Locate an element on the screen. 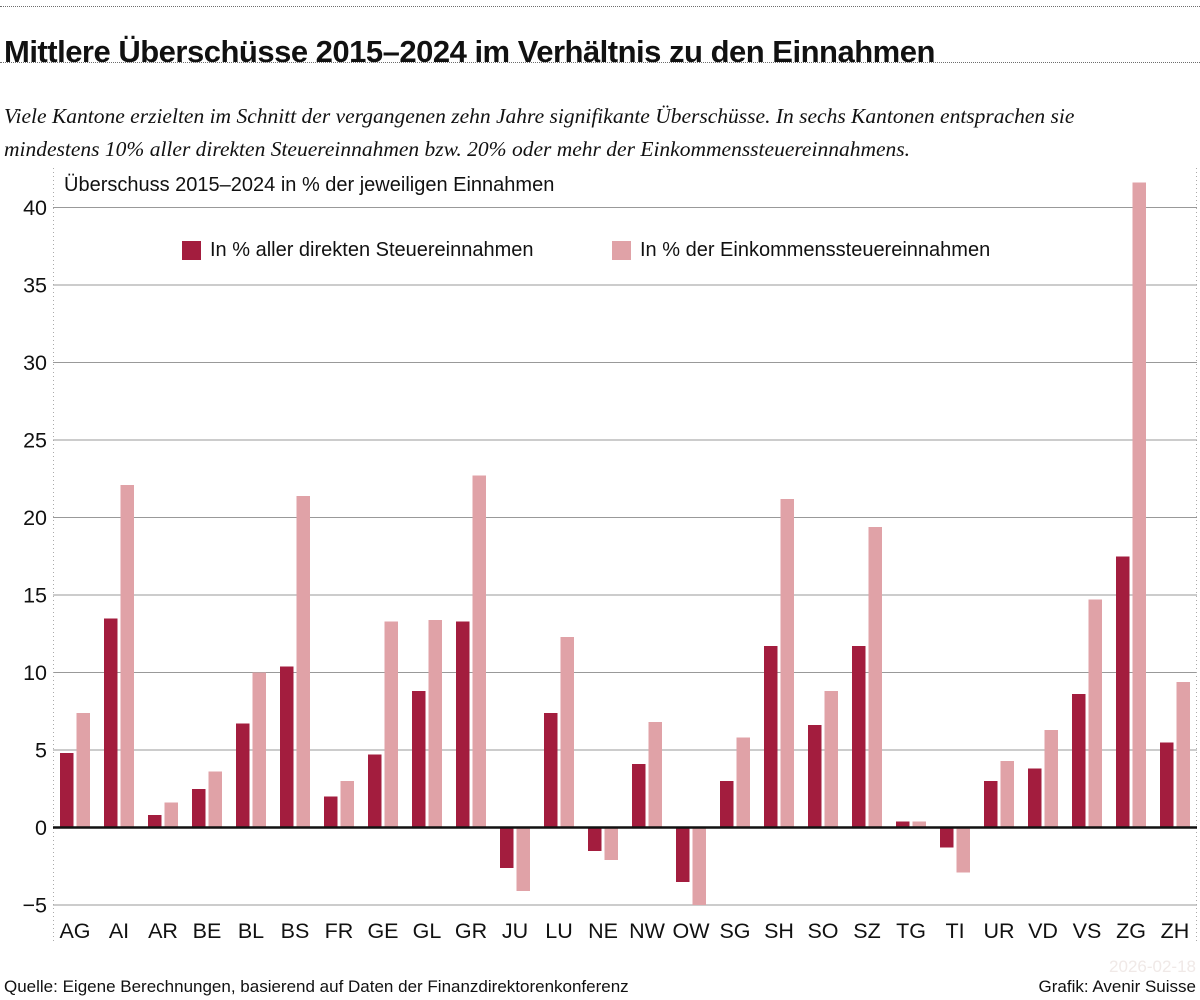  x-axis-label: AR is located at coordinates (163, 931).